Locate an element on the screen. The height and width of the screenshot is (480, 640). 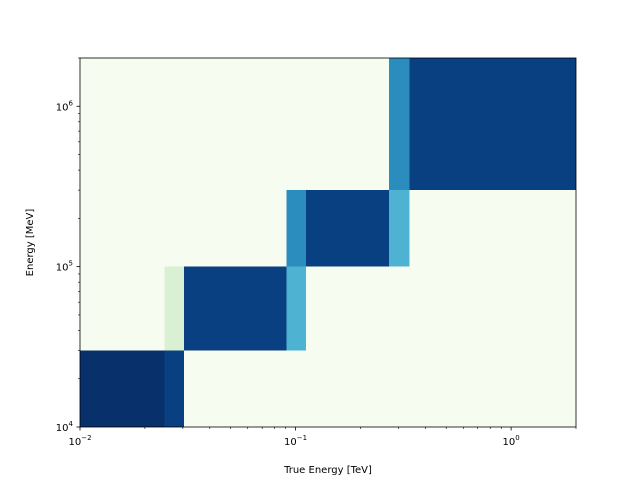
x-axis-ticks: 10⁻² 10⁻¹ 10⁰ is located at coordinates (322, 437).